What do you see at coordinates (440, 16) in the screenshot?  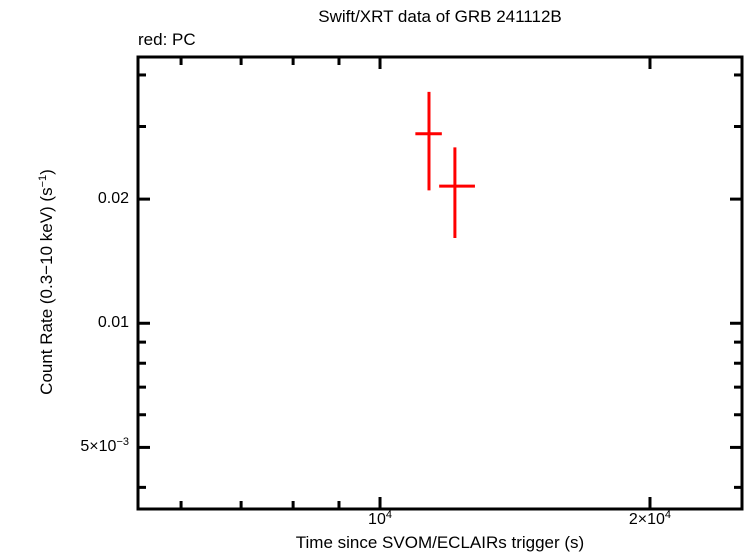 I see `chart-title: Swift/XRT data of GRB 241112B` at bounding box center [440, 16].